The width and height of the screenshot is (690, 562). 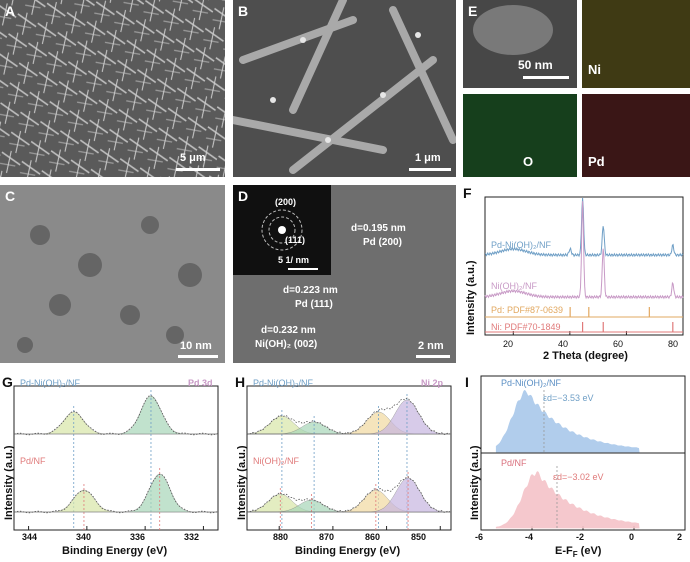 I want to click on element-label-ni: Ni, so click(x=594, y=69).